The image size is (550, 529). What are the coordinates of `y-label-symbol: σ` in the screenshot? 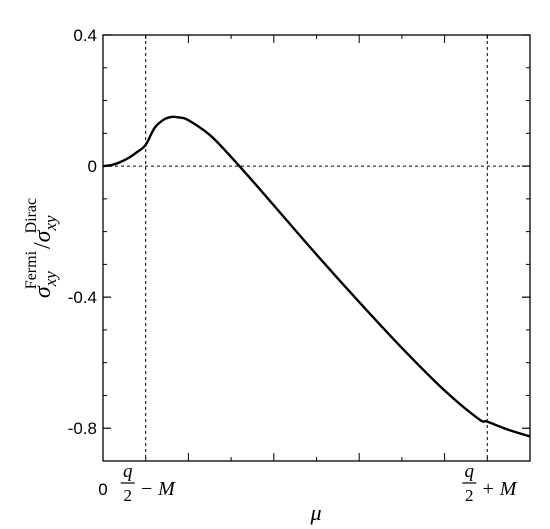 It's located at (43, 291).